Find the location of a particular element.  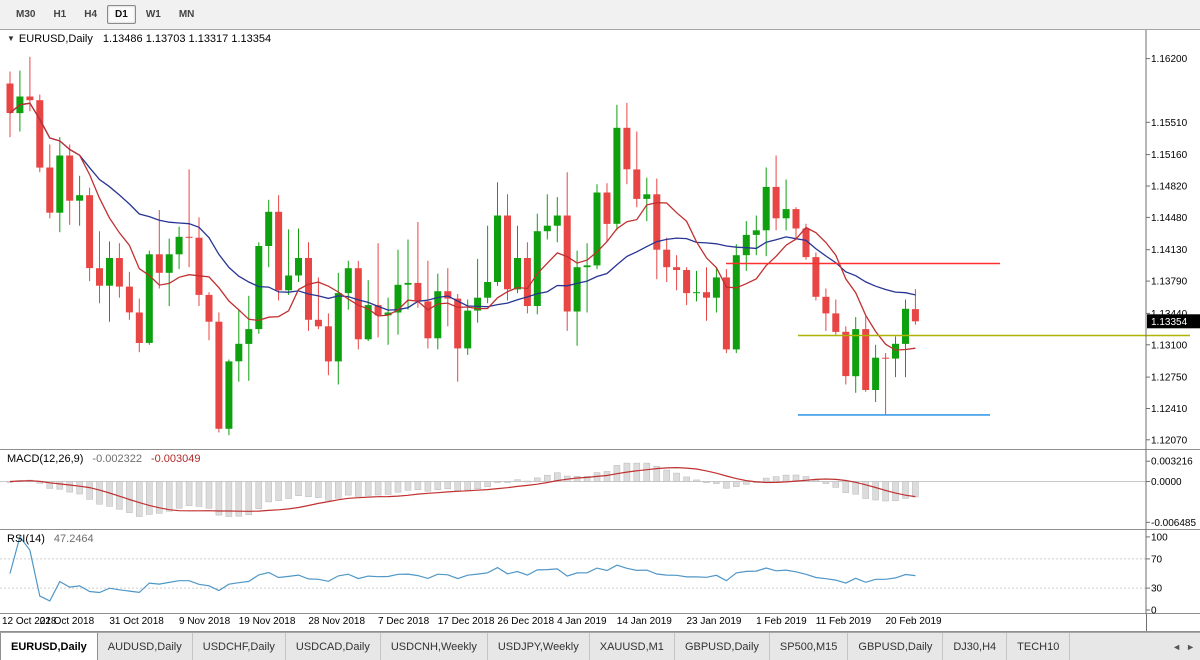

date-label: 19 Nov 2018 is located at coordinates (267, 621).